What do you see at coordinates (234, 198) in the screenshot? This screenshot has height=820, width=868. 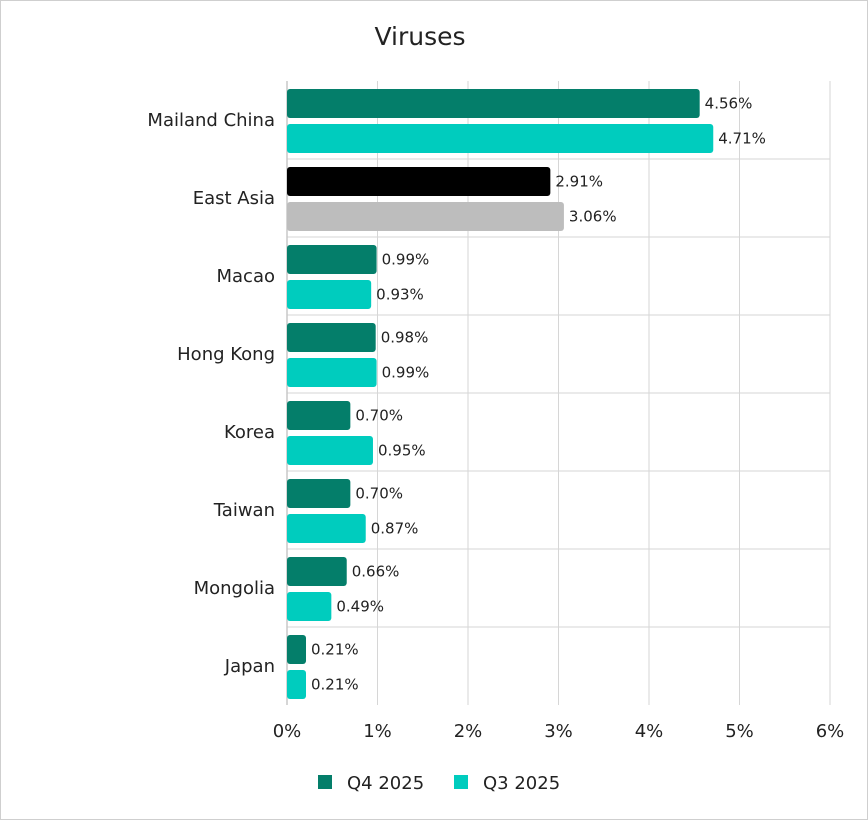 I see `category-label: East Asia` at bounding box center [234, 198].